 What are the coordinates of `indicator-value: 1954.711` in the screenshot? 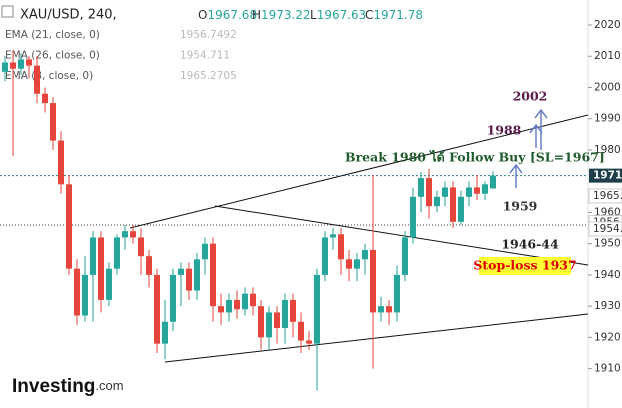 It's located at (205, 56).